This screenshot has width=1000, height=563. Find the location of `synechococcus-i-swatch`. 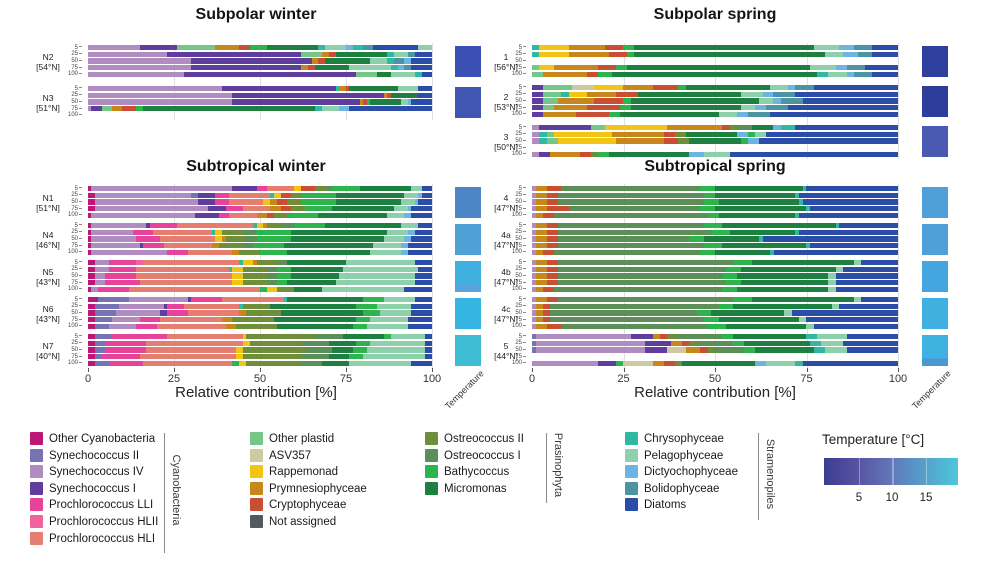

synechococcus-i-swatch is located at coordinates (36, 488).